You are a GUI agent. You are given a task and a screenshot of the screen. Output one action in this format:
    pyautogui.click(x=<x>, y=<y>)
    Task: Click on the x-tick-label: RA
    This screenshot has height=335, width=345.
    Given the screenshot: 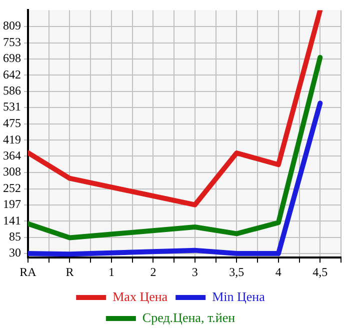 What is the action you would take?
    pyautogui.click(x=28, y=271)
    